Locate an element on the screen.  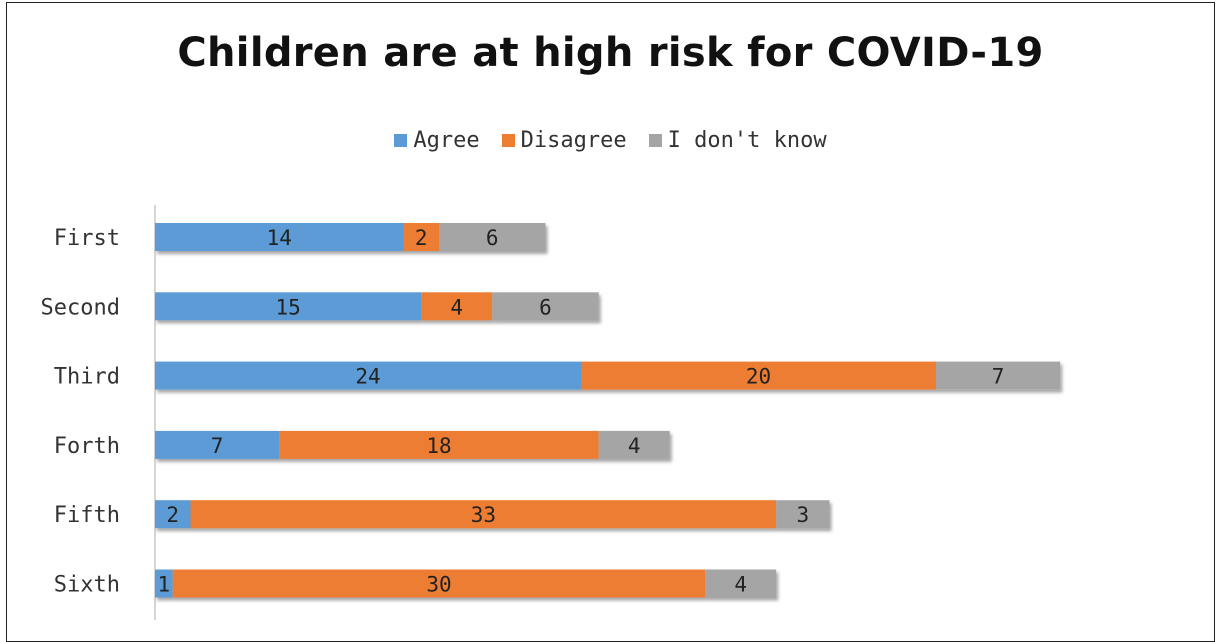
data-label: 20 is located at coordinates (758, 377).